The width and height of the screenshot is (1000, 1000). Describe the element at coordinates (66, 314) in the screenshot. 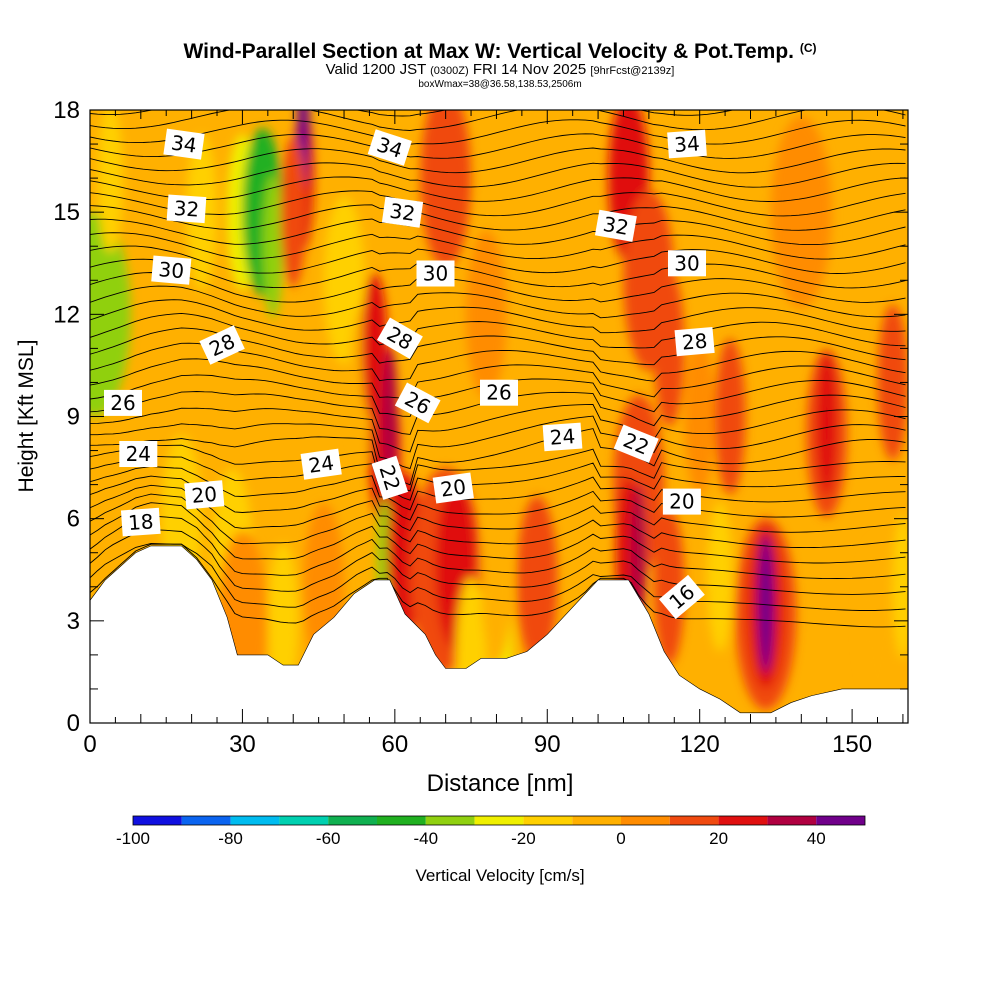

I see `y-tick-label: 12` at that location.